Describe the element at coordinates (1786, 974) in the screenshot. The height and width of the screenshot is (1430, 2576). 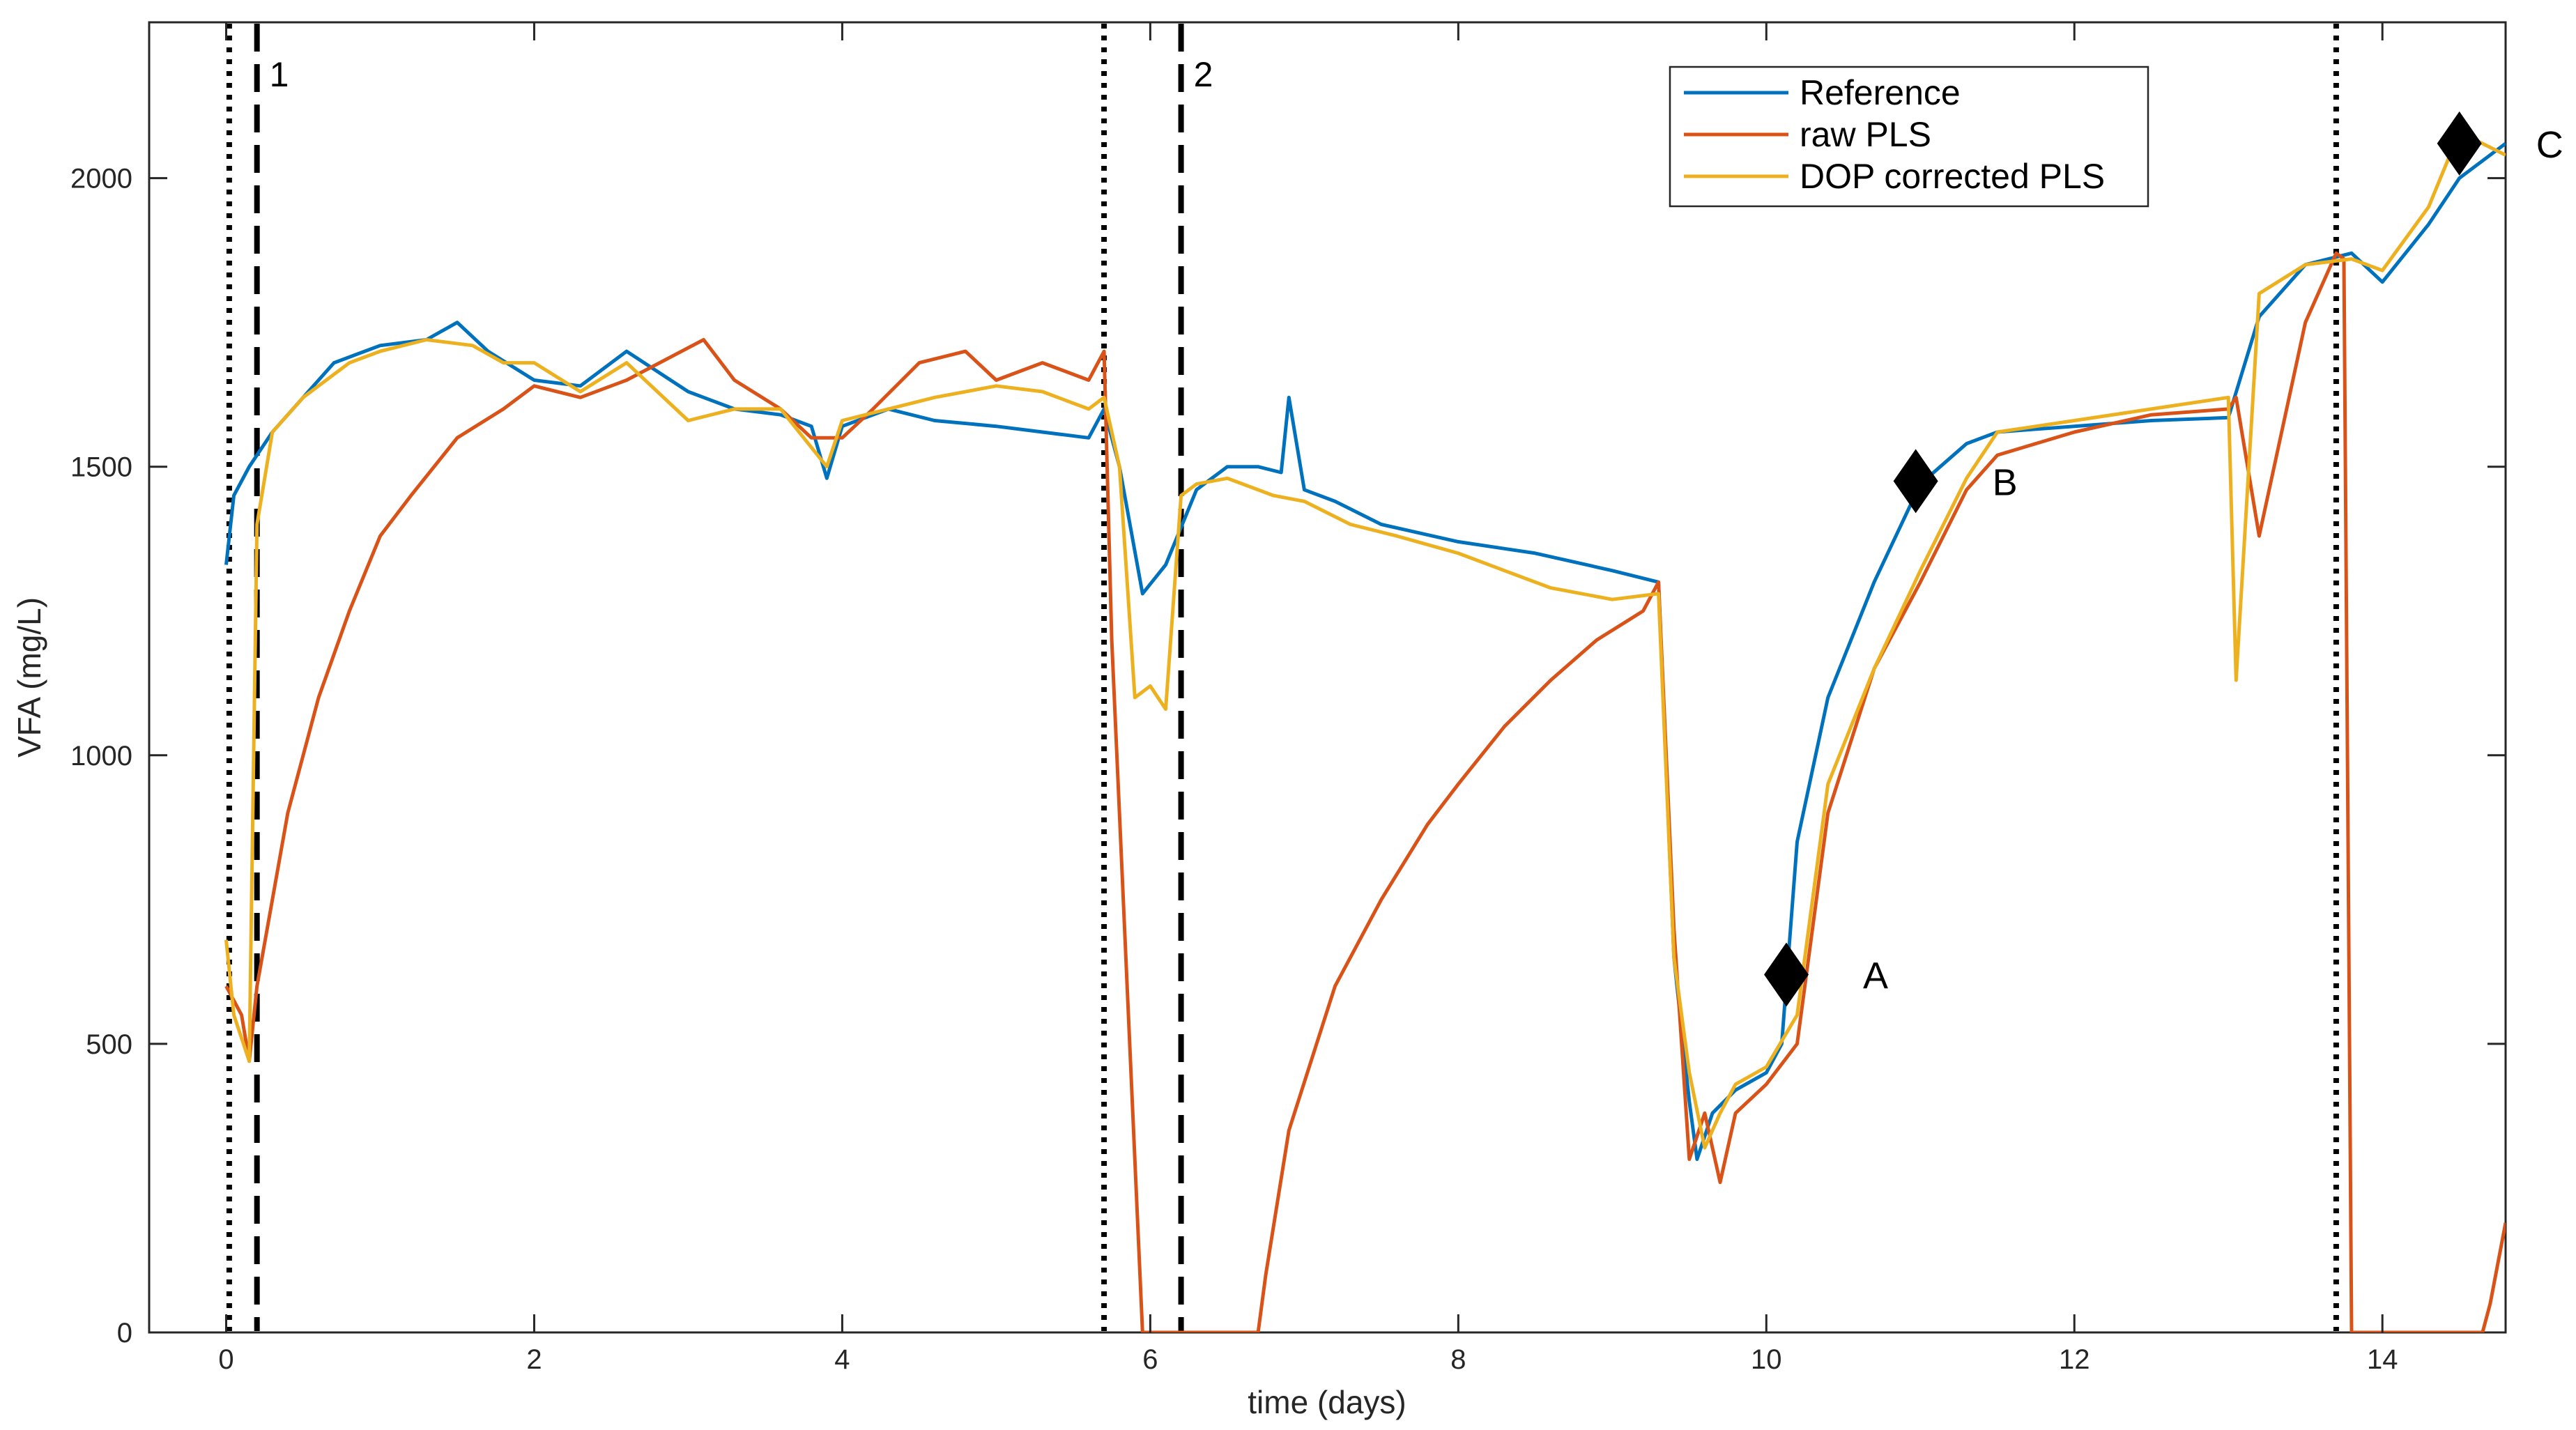
I see `marker-a` at that location.